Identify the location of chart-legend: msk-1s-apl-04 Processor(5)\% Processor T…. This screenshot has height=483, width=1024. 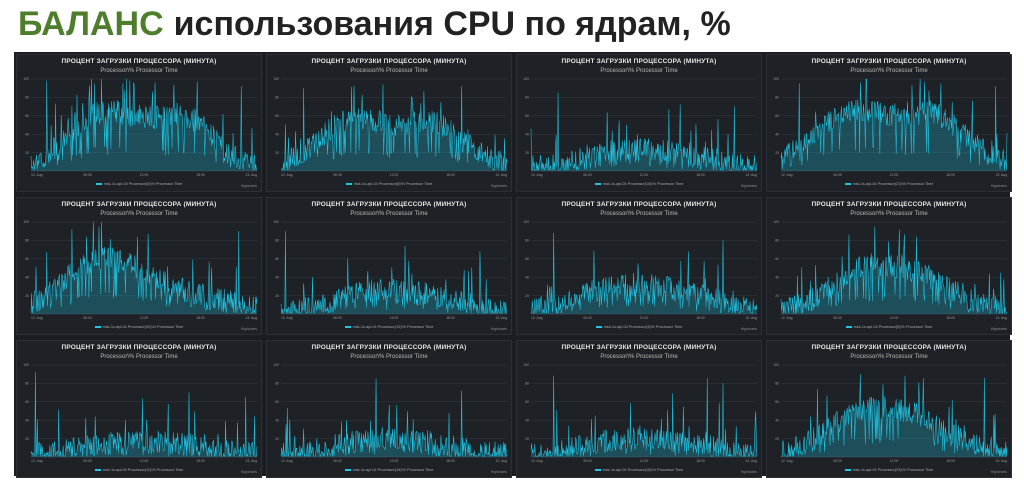
(889, 327).